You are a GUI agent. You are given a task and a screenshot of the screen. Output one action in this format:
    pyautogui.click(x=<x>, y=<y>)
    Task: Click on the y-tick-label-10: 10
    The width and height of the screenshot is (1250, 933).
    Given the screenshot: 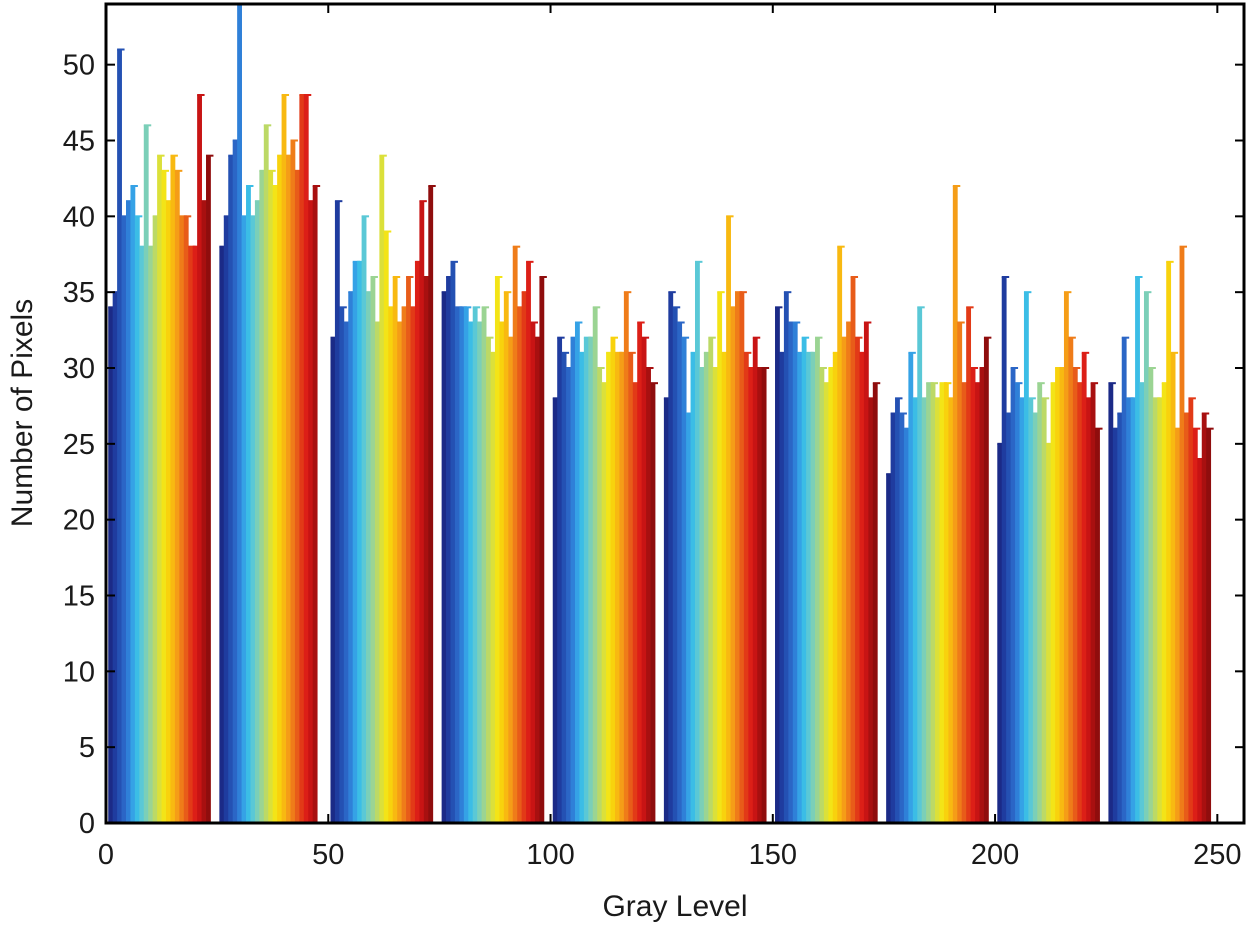 What is the action you would take?
    pyautogui.click(x=79, y=672)
    